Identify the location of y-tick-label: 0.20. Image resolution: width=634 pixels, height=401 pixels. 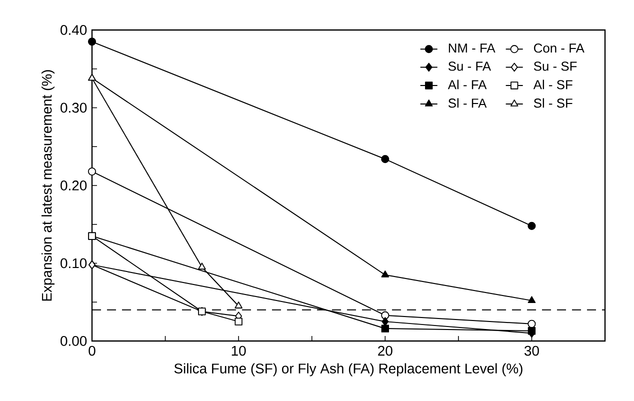
(73, 185).